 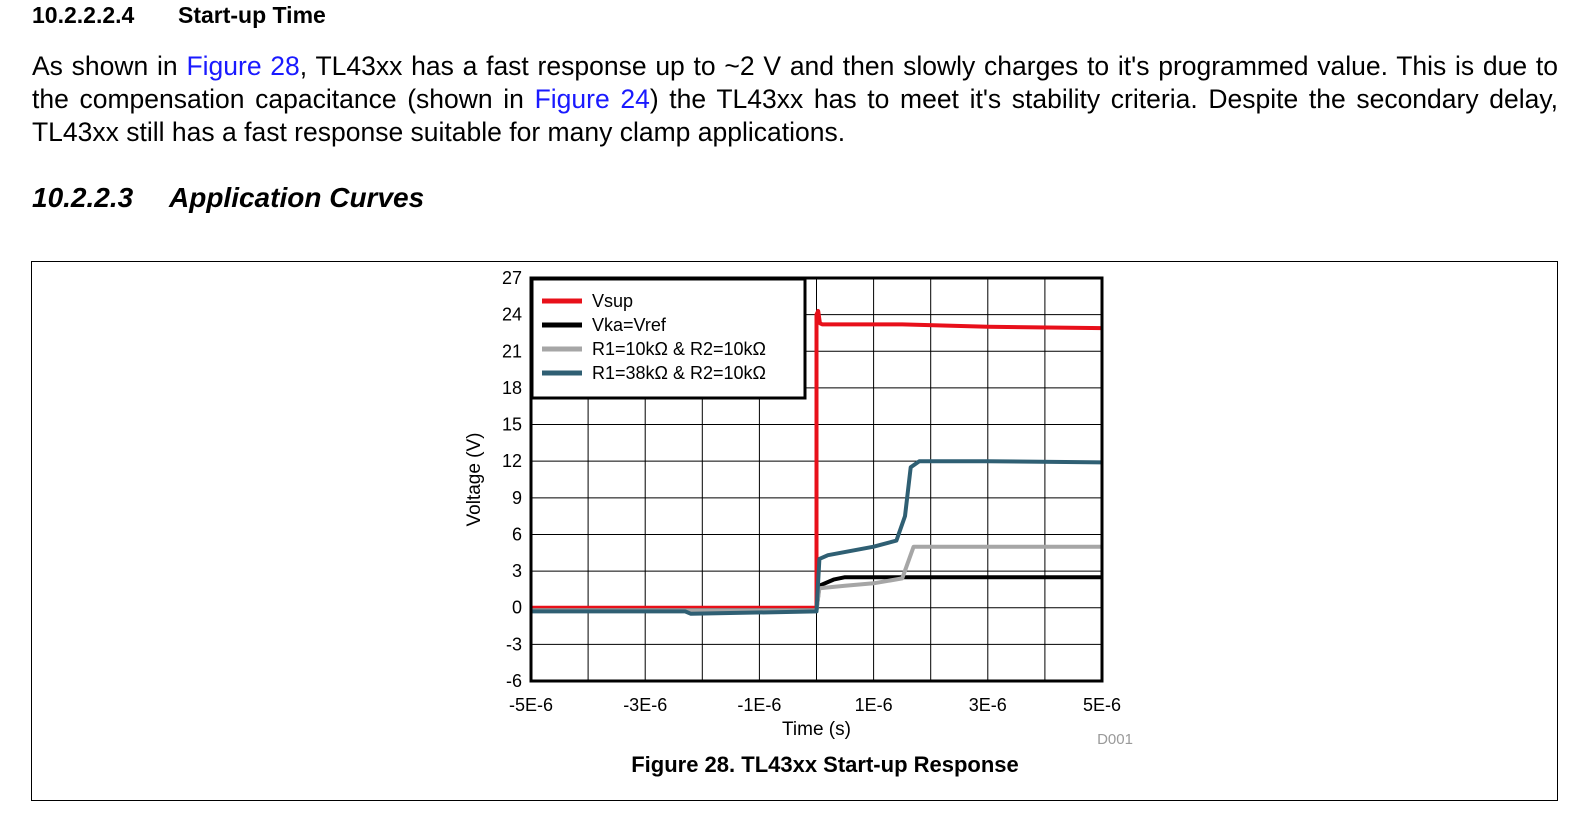 I want to click on legend-label: R1=38kΩ & R2=10kΩ, so click(x=679, y=373).